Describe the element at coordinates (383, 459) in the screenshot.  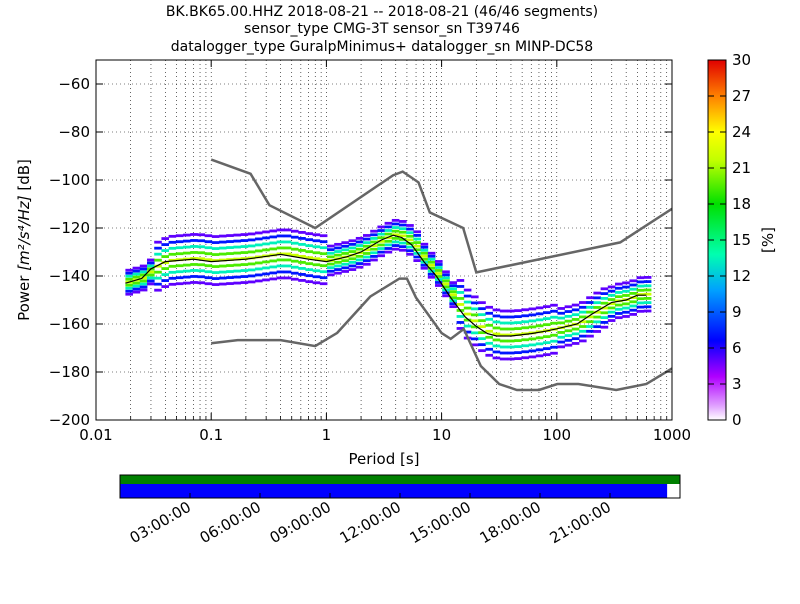
I see `x-axis-label: Period [s]` at that location.